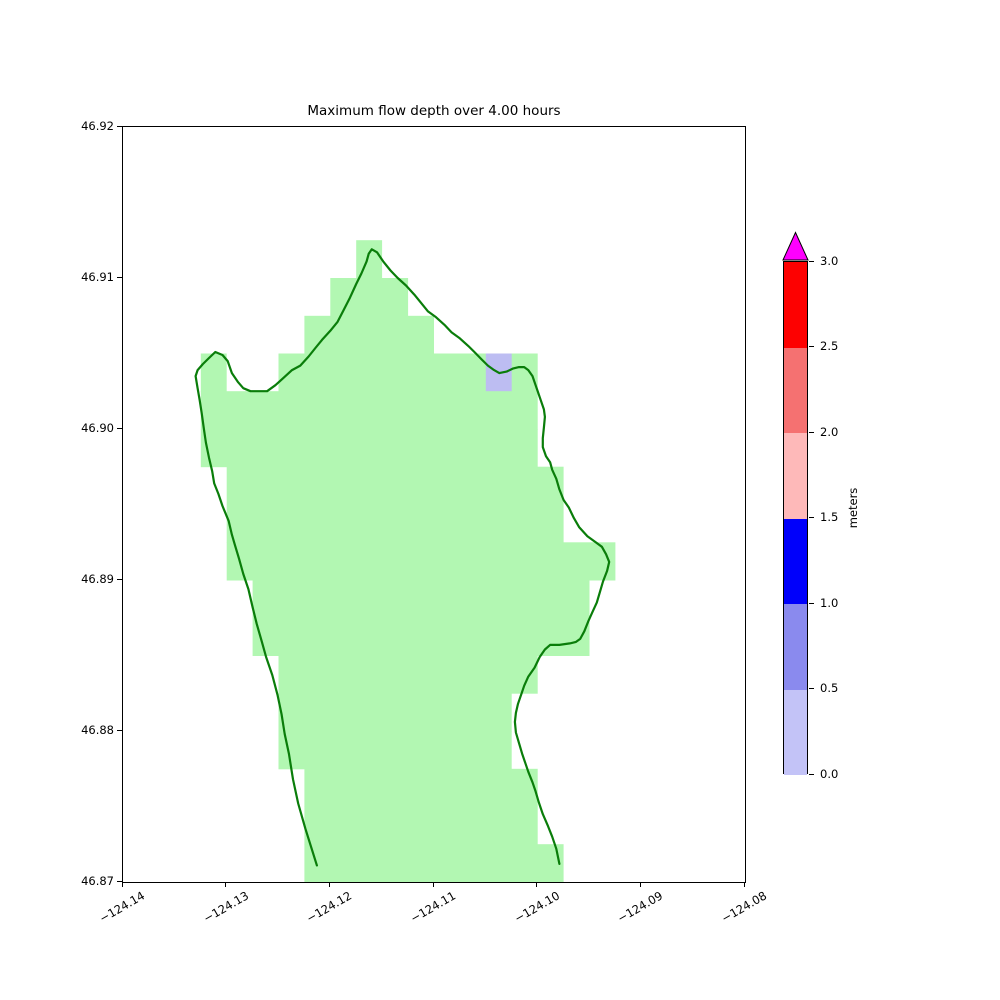  What do you see at coordinates (97, 880) in the screenshot?
I see `y-tick-label: 46.87` at bounding box center [97, 880].